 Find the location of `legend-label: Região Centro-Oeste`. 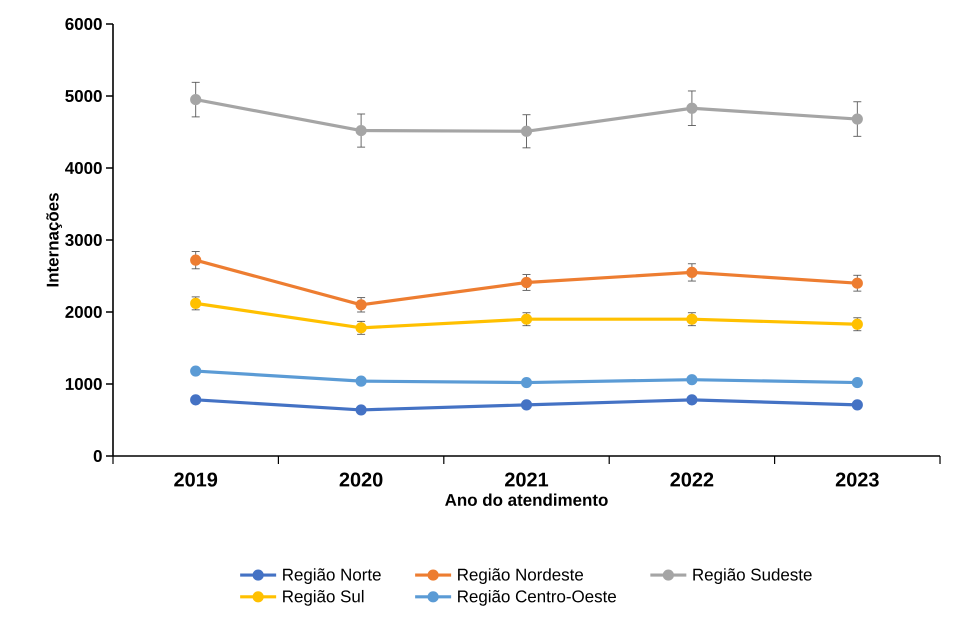

legend-label: Região Centro-Oeste is located at coordinates (537, 598).